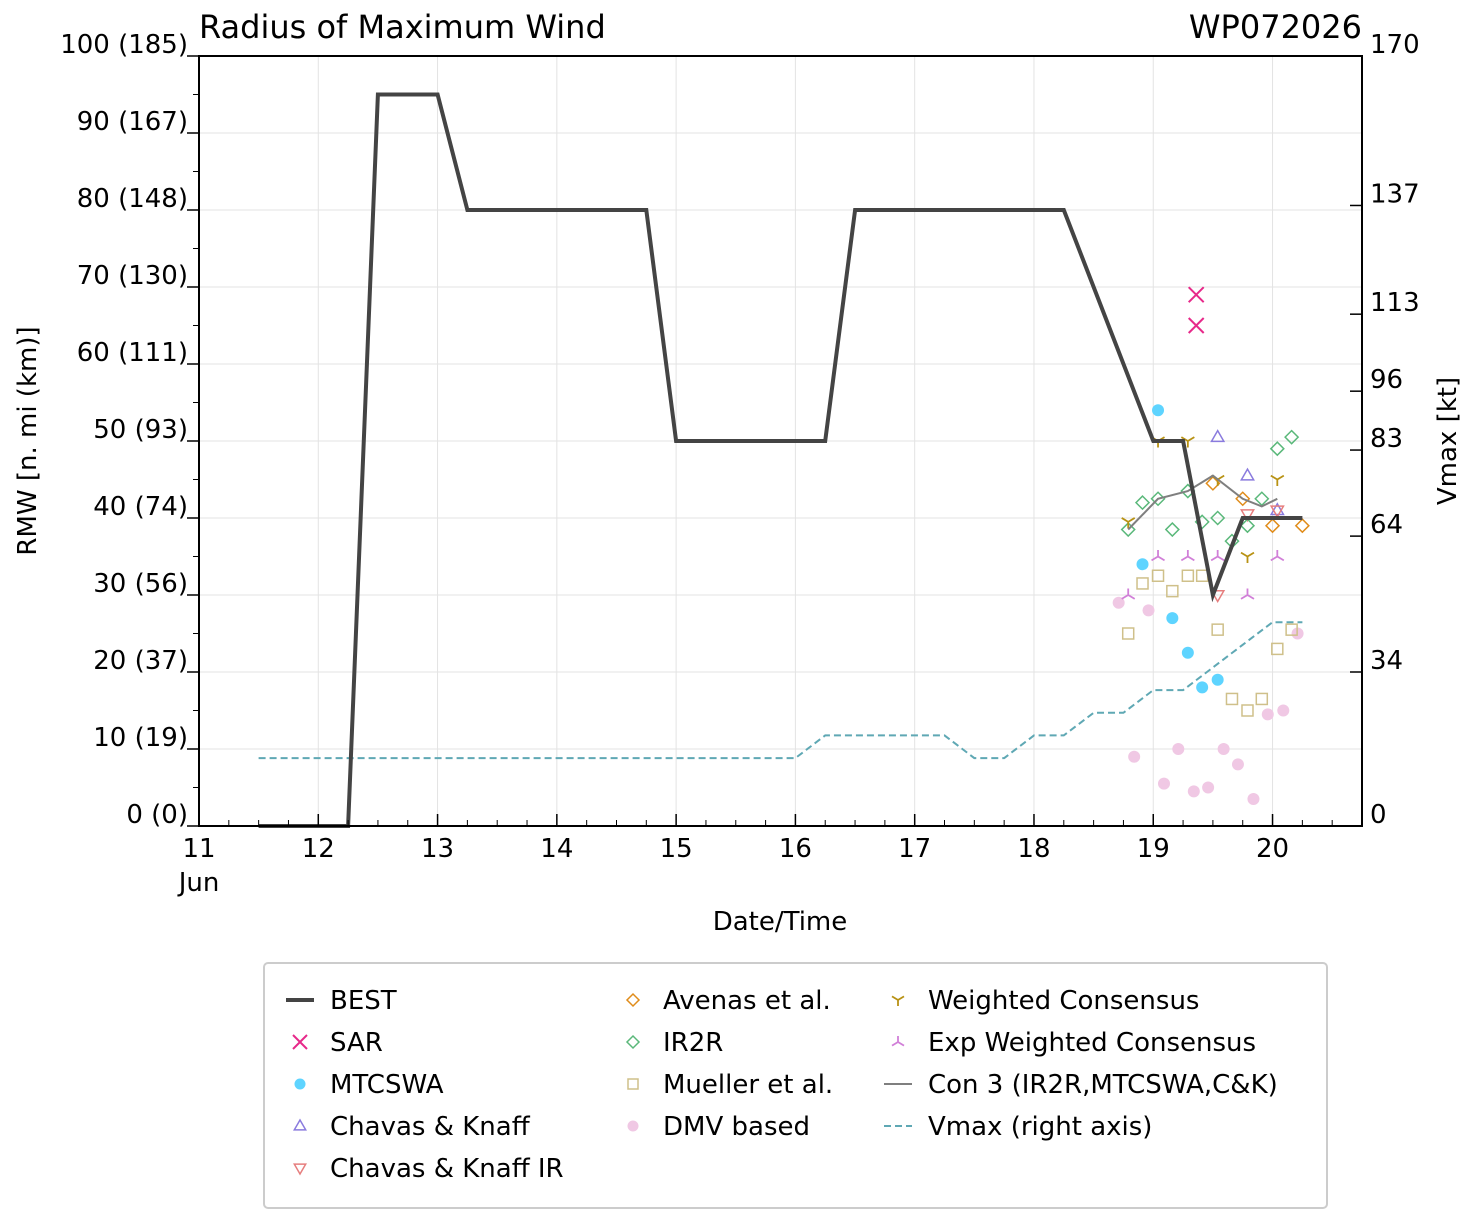 This screenshot has width=1477, height=1222. What do you see at coordinates (693, 1043) in the screenshot?
I see `legend-label: IR2R` at bounding box center [693, 1043].